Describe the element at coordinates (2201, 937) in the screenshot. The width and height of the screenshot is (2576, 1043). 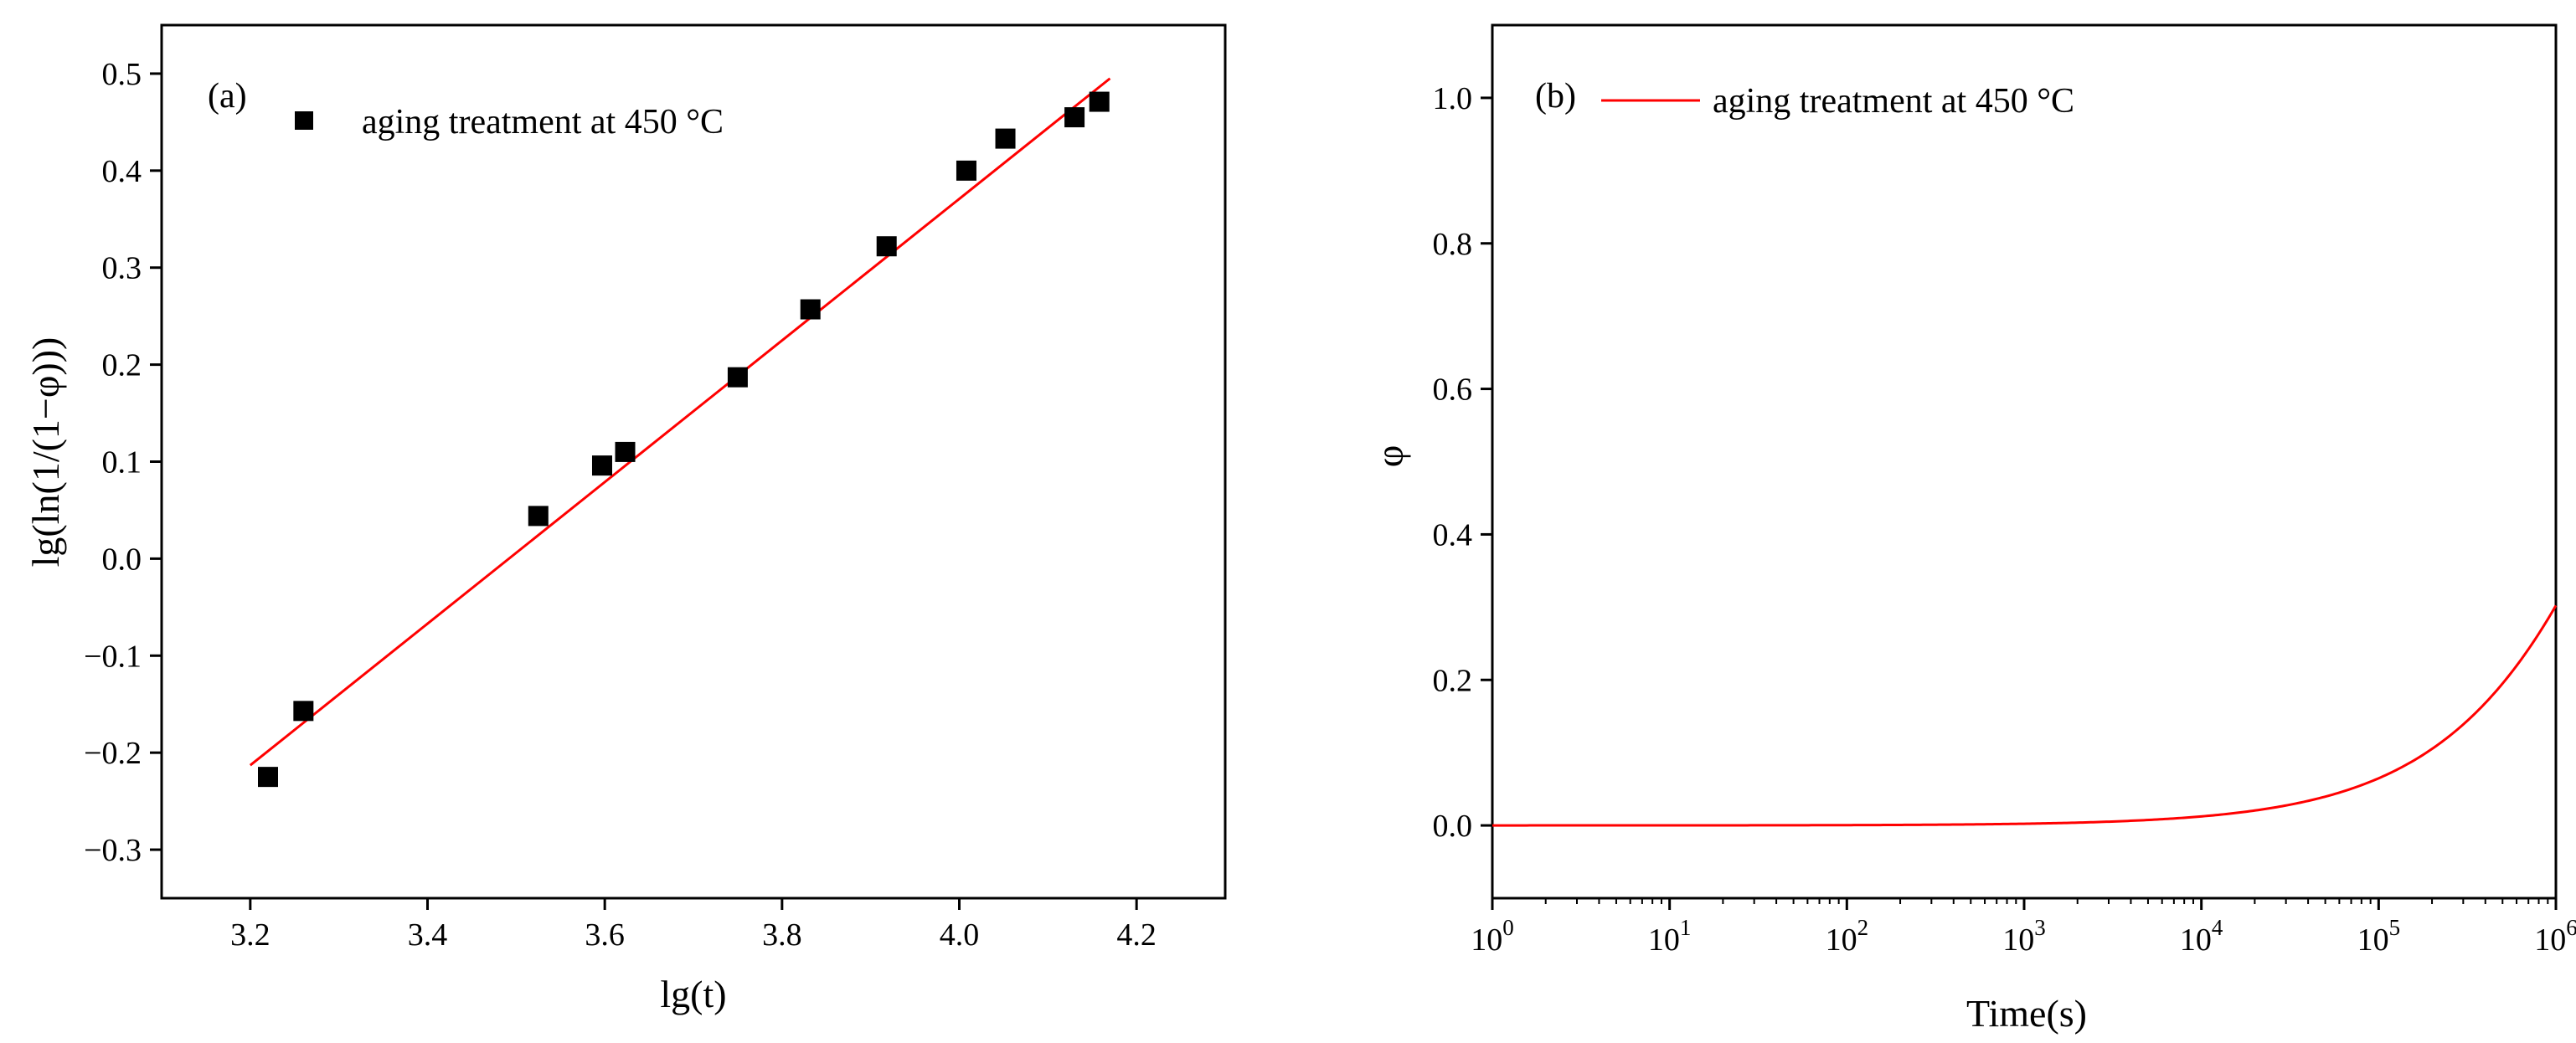
I see `panel-b-x-tick-label: 10⁴` at that location.